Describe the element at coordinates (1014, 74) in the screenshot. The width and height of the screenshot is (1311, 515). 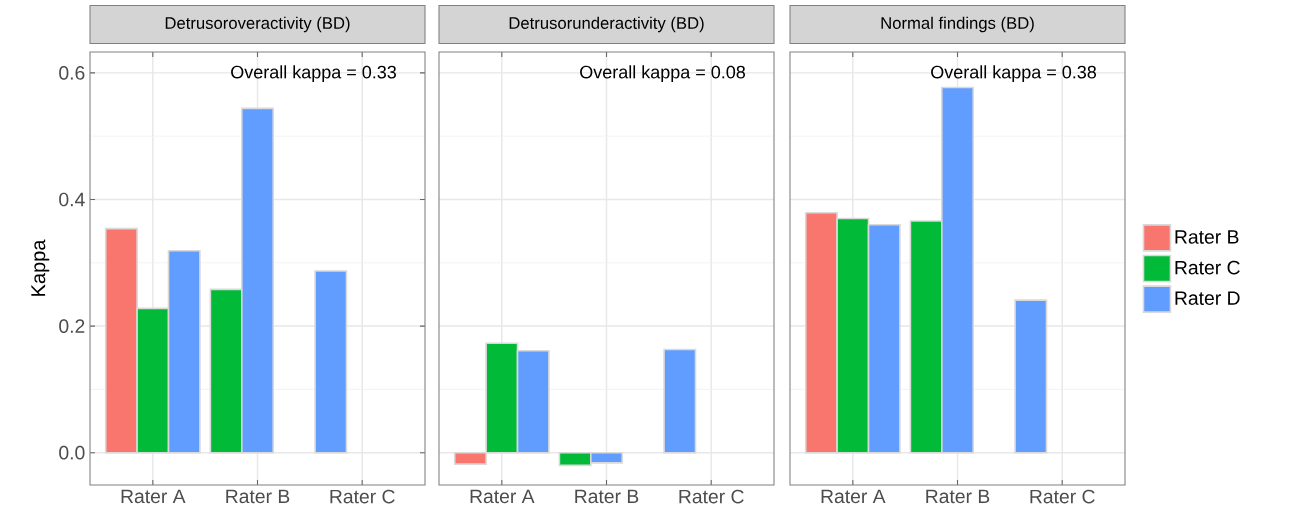
I see `annotation: Overall kappa = 0.38` at that location.